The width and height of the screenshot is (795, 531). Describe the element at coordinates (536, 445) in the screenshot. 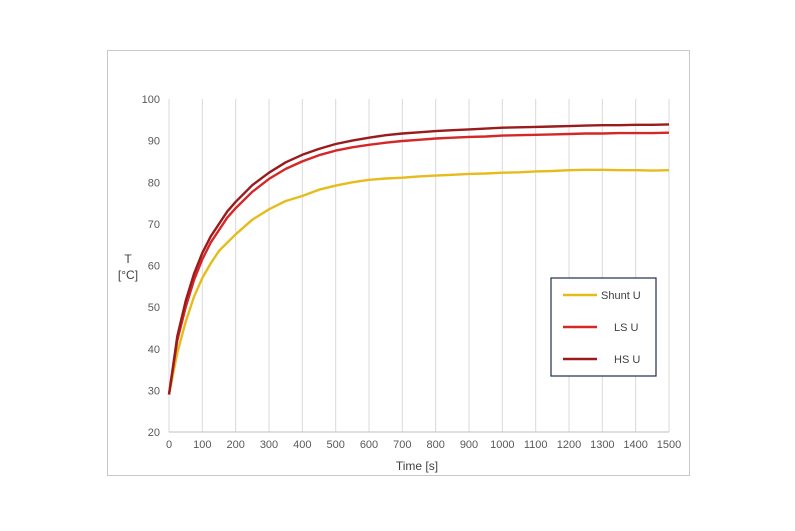

I see `x-tick-label: 1100` at that location.